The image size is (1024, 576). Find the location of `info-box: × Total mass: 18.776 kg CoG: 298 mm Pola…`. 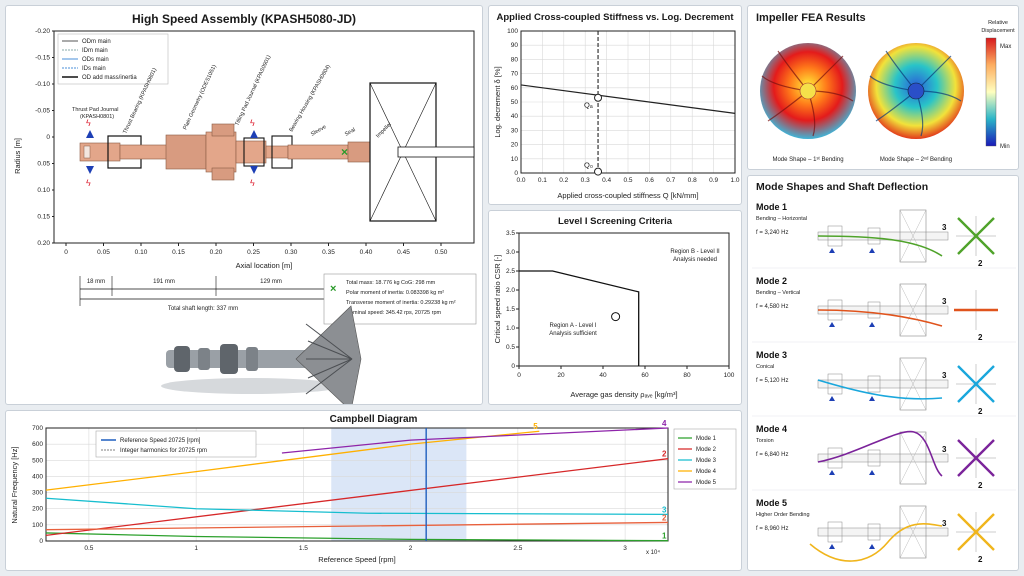

info-box: × Total mass: 18.776 kg CoG: 298 mm Pola… is located at coordinates (400, 299).